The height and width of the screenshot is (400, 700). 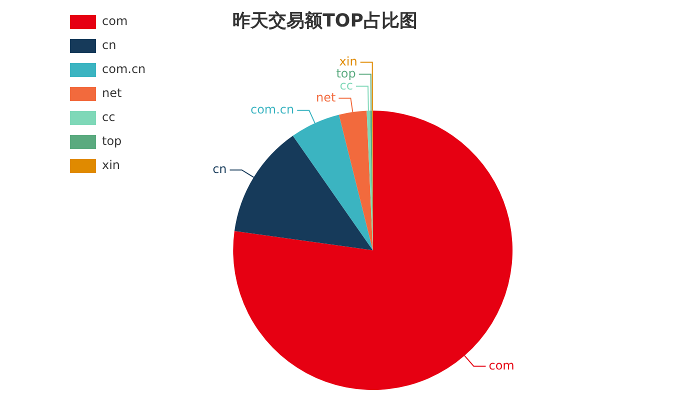 I want to click on slice-label: cn, so click(x=219, y=169).